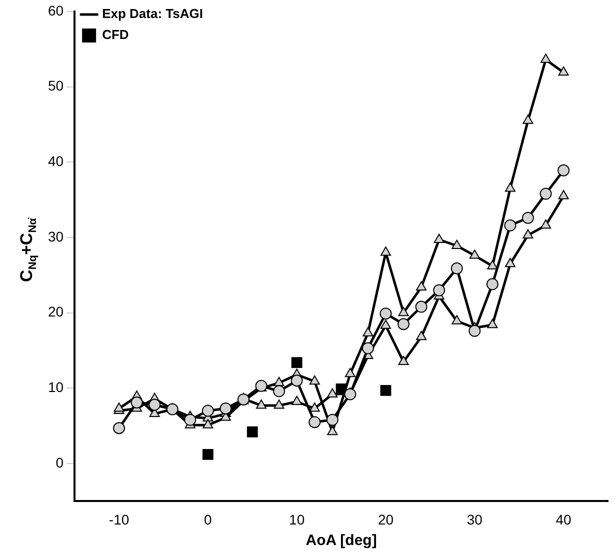  I want to click on x-tick-label: 0, so click(208, 519).